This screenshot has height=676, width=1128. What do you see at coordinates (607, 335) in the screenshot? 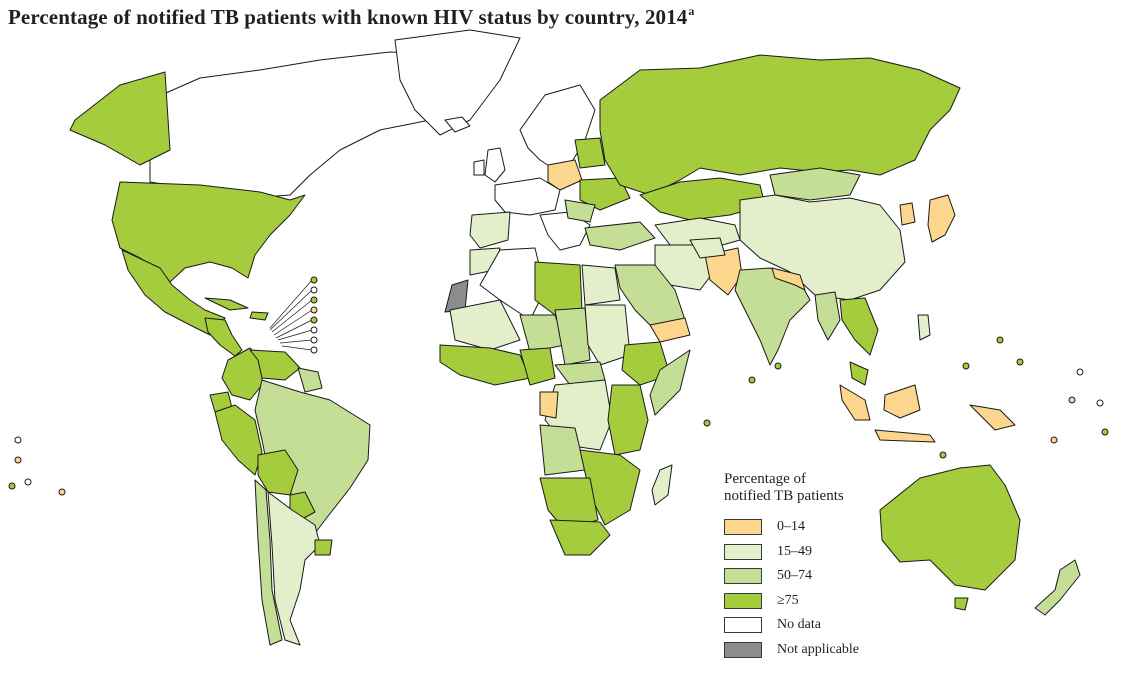
I see `sudan` at bounding box center [607, 335].